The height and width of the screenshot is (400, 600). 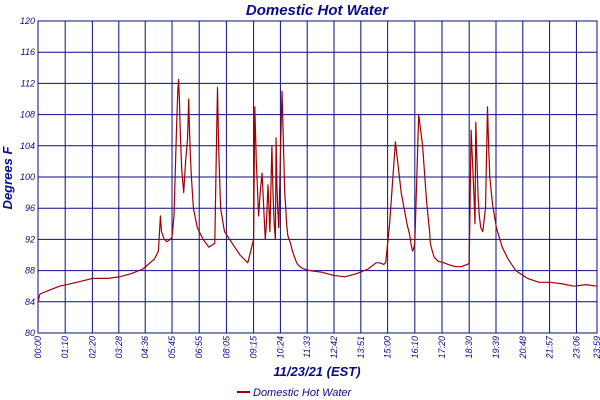 What do you see at coordinates (119, 347) in the screenshot?
I see `x-tick-label: 03:28` at bounding box center [119, 347].